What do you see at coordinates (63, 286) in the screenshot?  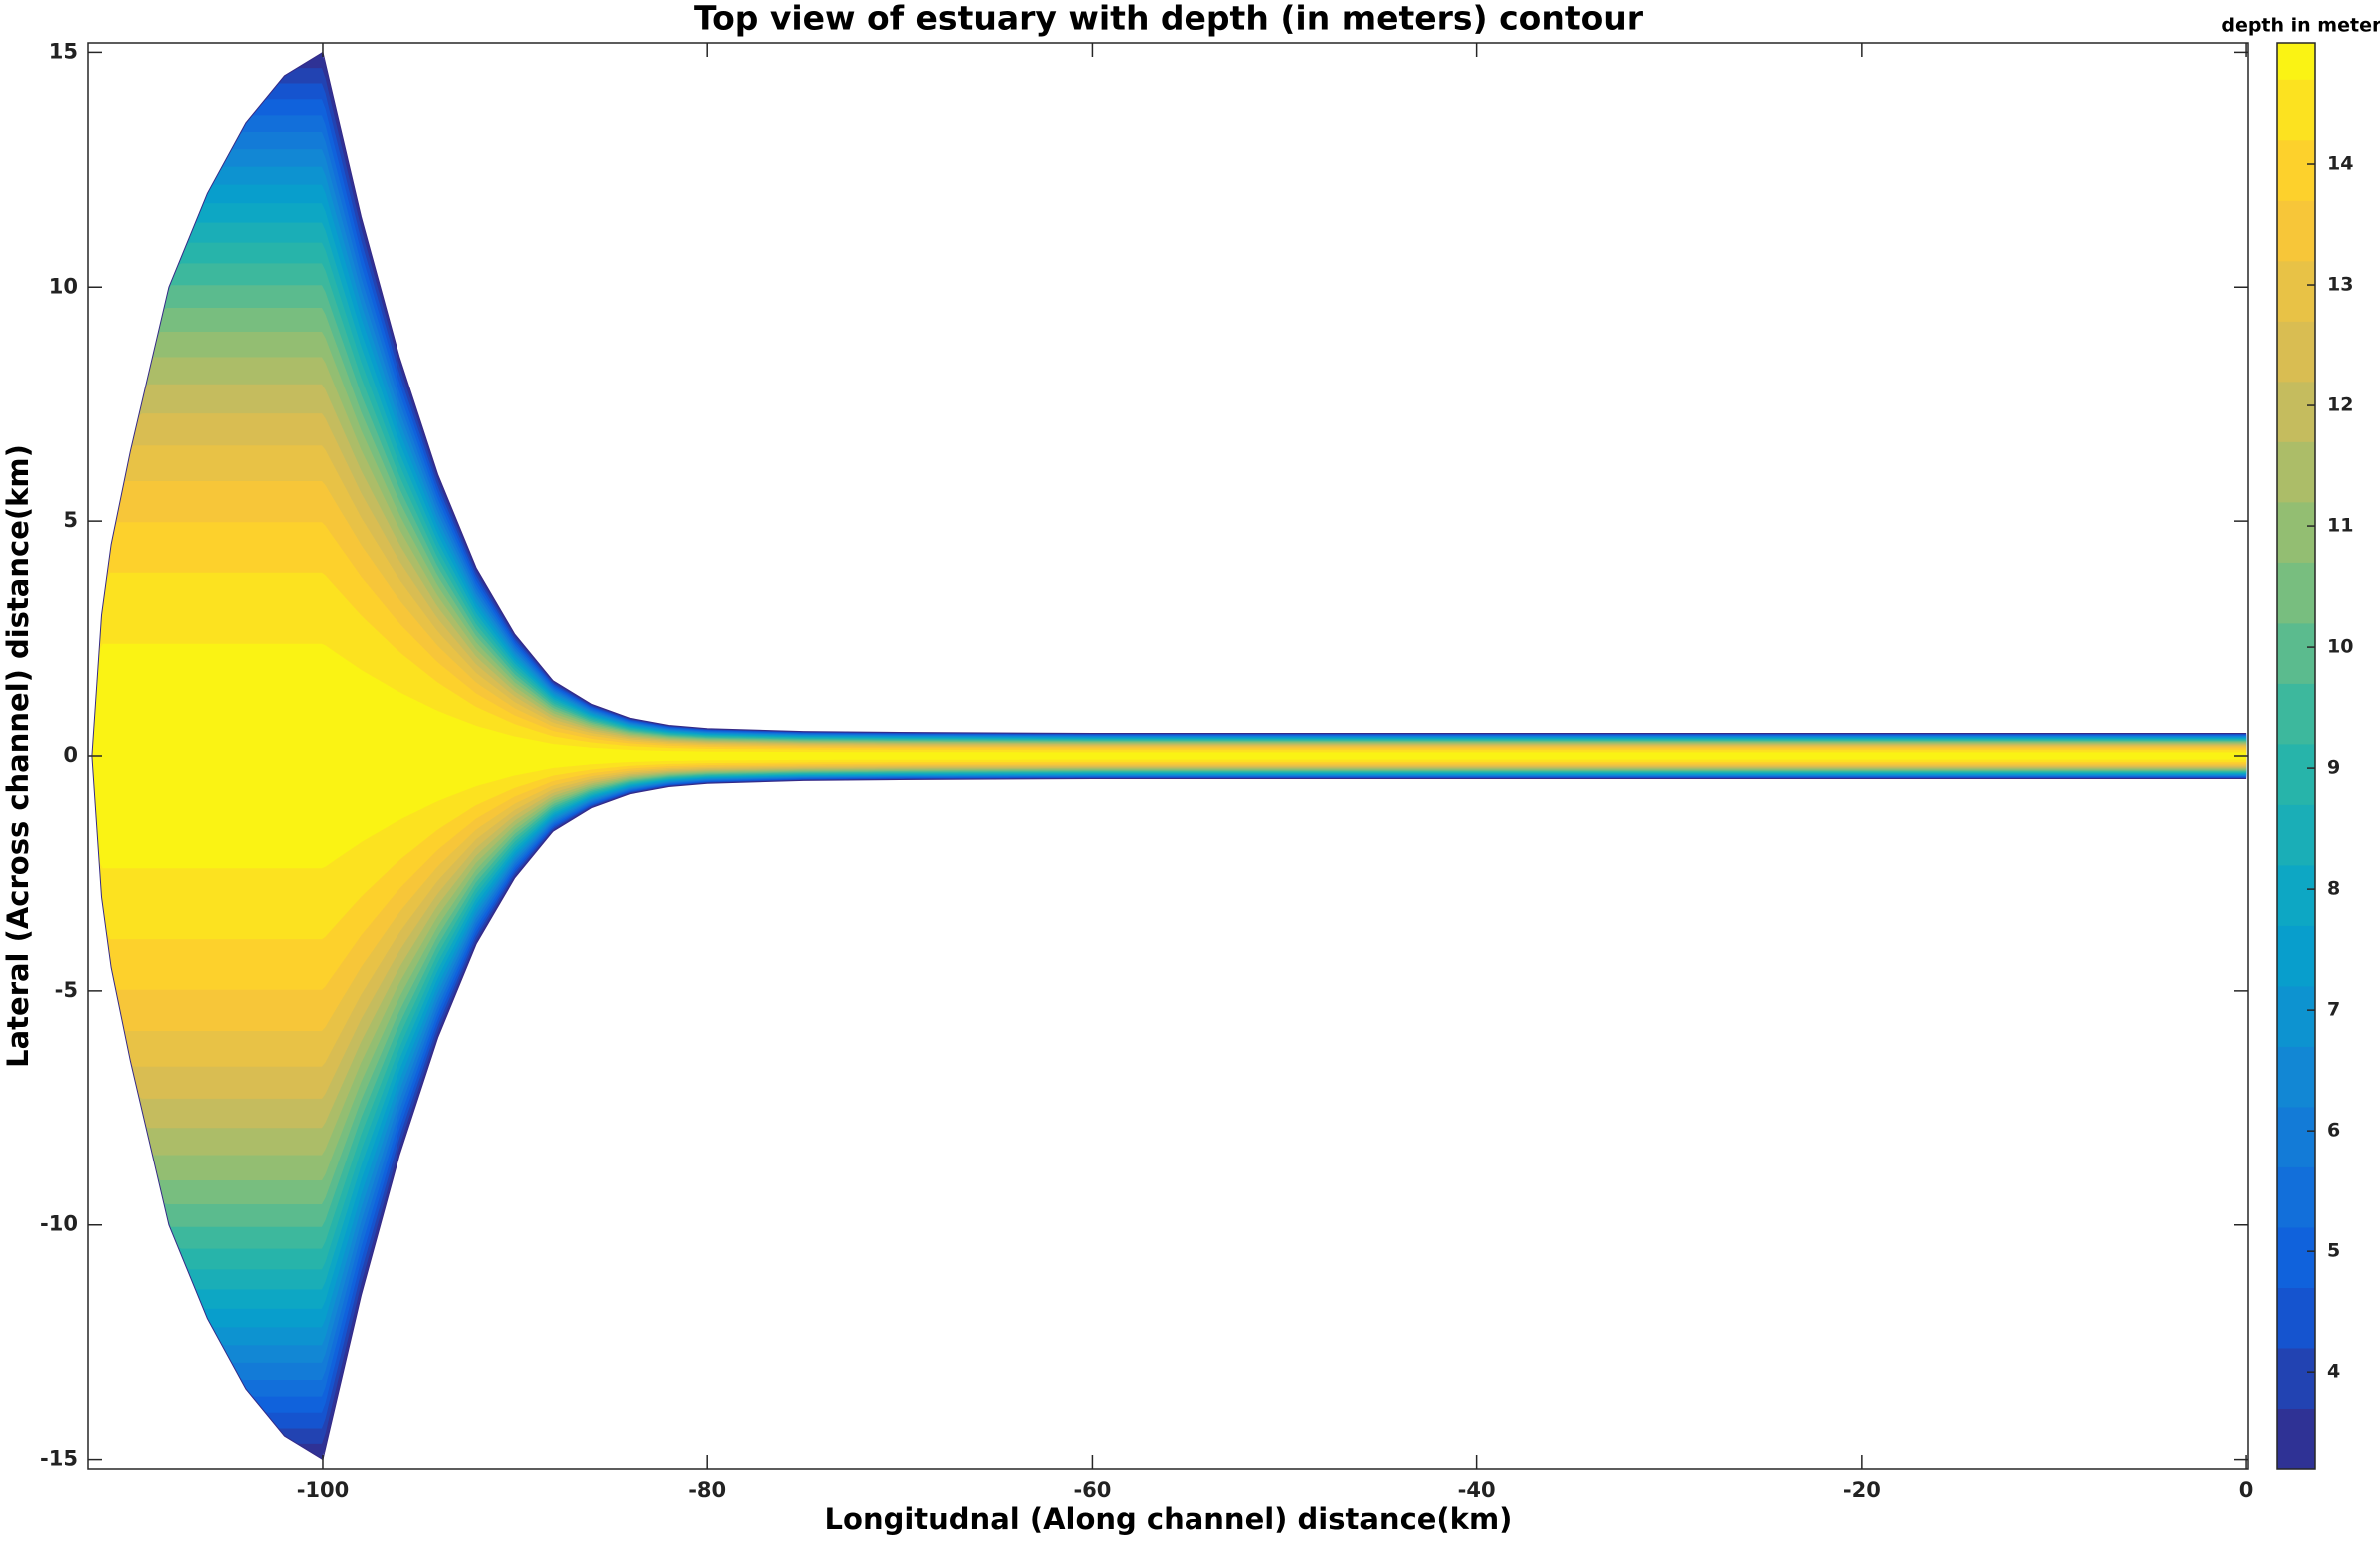 I see `y-tick-label: 10` at bounding box center [63, 286].